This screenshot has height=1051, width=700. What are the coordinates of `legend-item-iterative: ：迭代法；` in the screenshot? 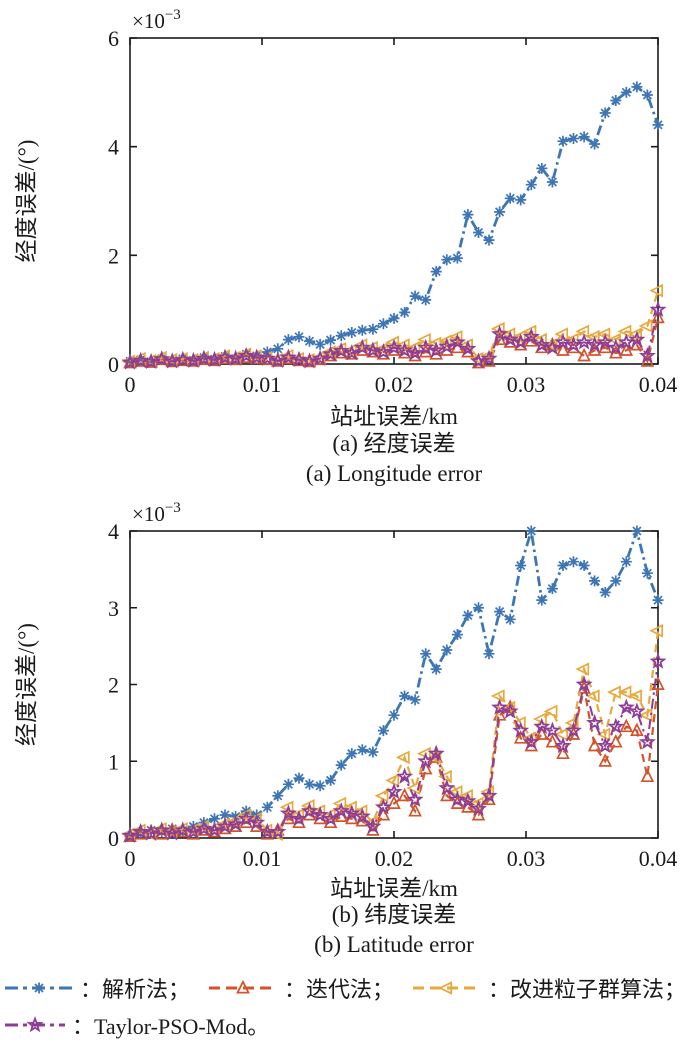 It's located at (300, 988).